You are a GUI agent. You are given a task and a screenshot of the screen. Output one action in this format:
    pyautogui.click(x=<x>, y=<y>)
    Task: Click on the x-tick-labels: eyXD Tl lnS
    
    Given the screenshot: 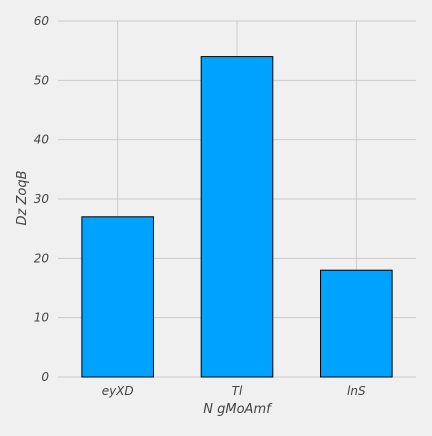 What is the action you would take?
    pyautogui.click(x=234, y=391)
    